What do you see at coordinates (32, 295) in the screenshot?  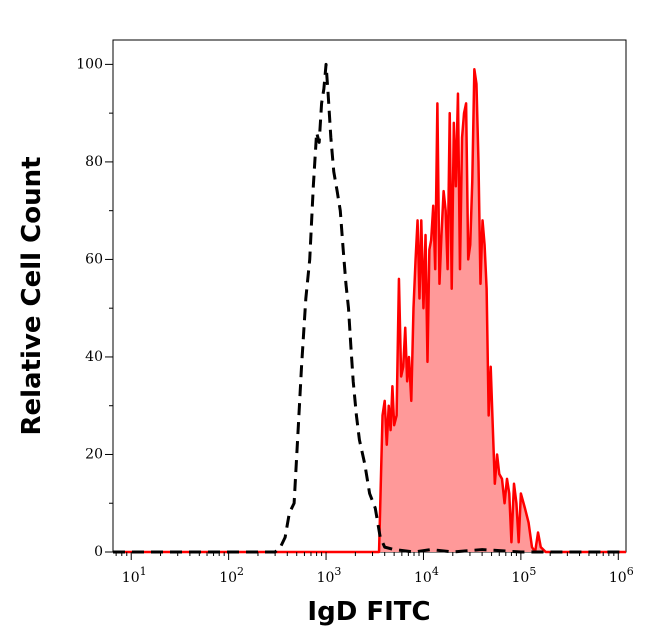 I see `y-axis-title: Relative Cell Count` at bounding box center [32, 295].